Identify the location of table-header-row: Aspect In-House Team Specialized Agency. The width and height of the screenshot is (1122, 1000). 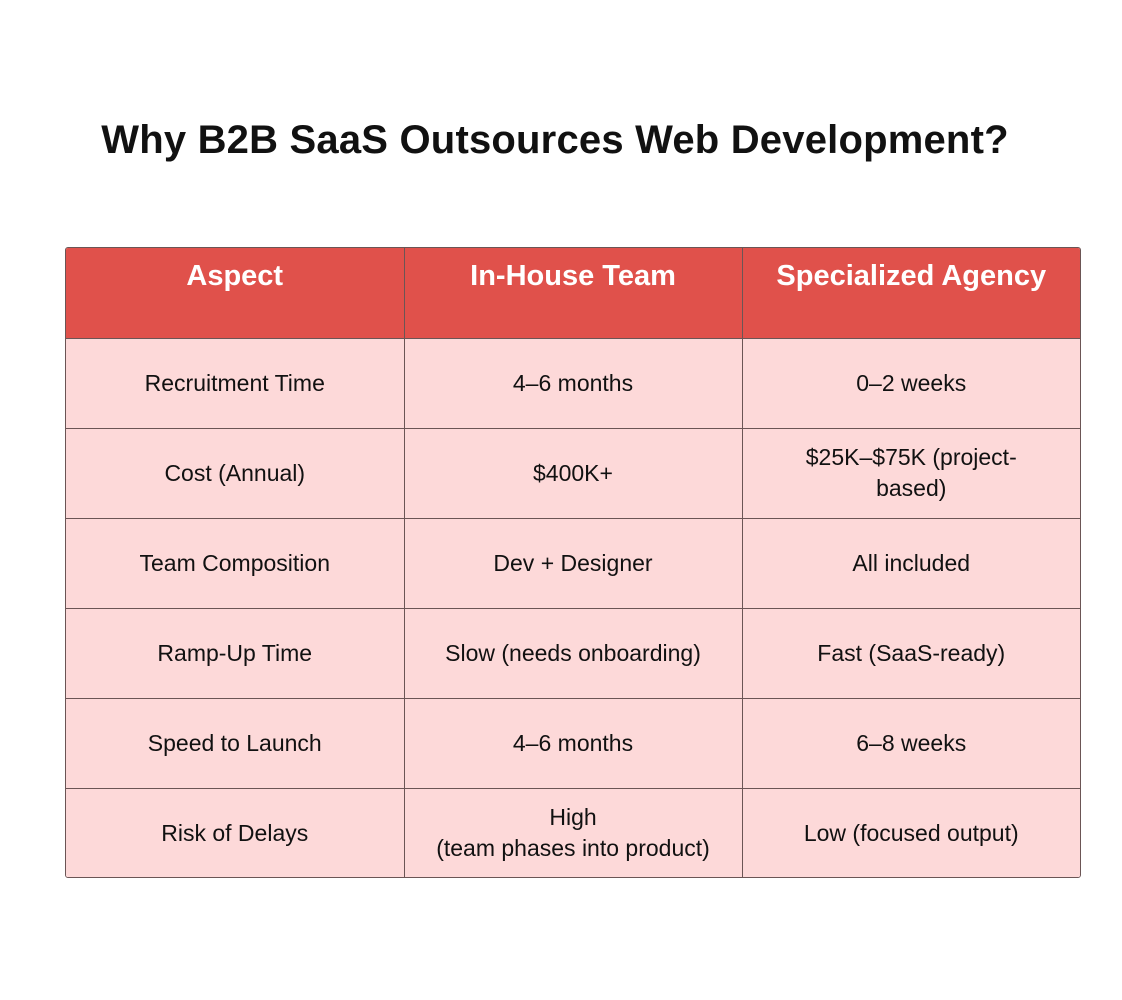
(573, 293).